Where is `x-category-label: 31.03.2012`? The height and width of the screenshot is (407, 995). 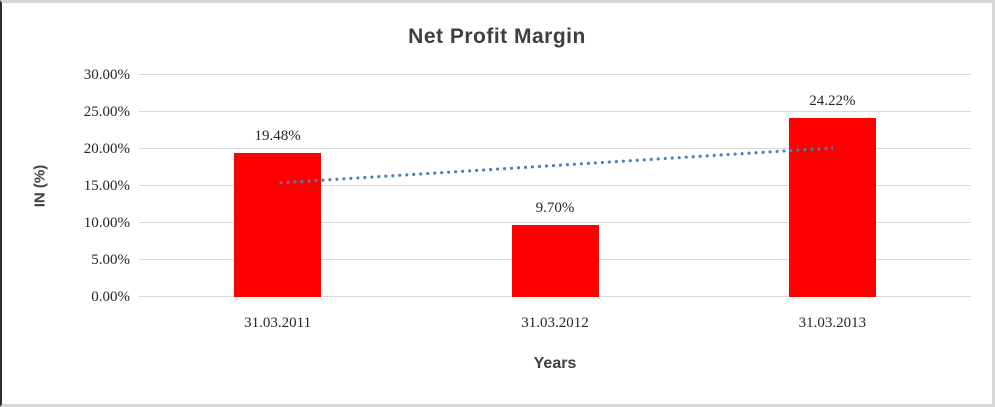
x-category-label: 31.03.2012 is located at coordinates (555, 323).